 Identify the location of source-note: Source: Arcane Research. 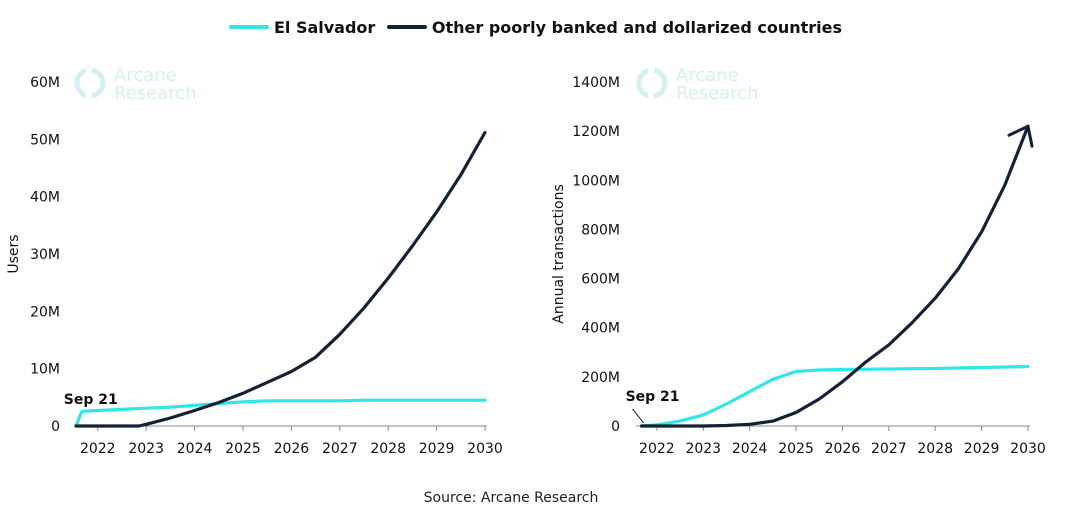
(511, 498).